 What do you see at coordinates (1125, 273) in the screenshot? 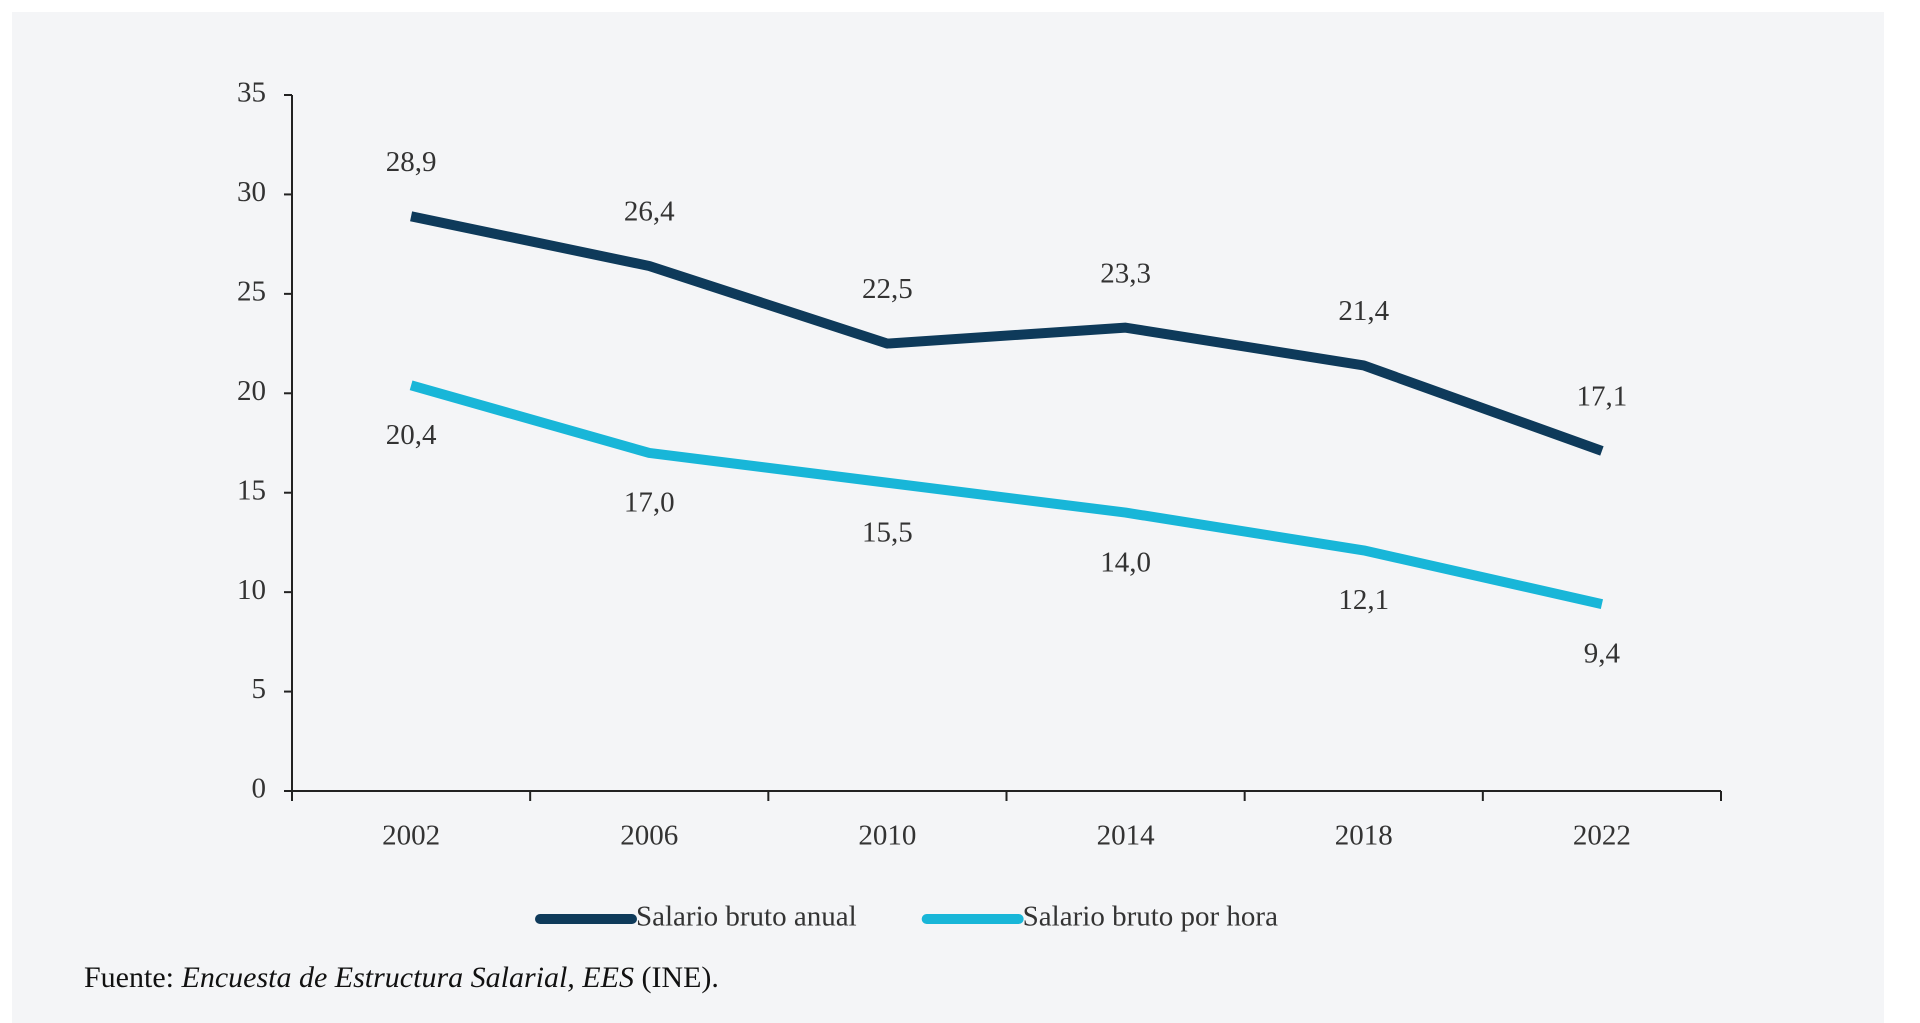
I see `data-label: 23,3` at bounding box center [1125, 273].